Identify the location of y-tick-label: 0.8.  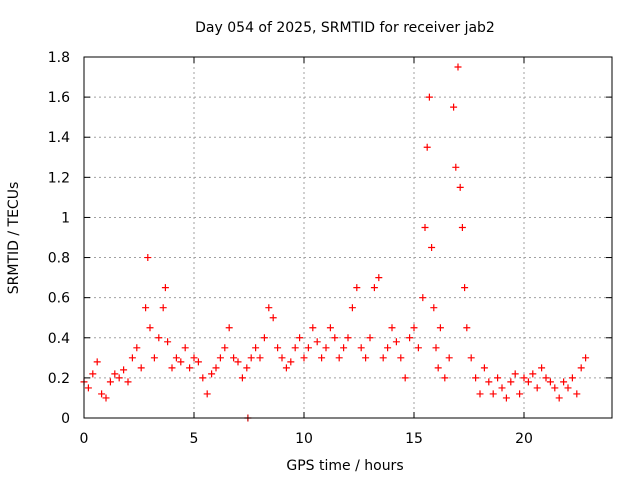
(59, 259).